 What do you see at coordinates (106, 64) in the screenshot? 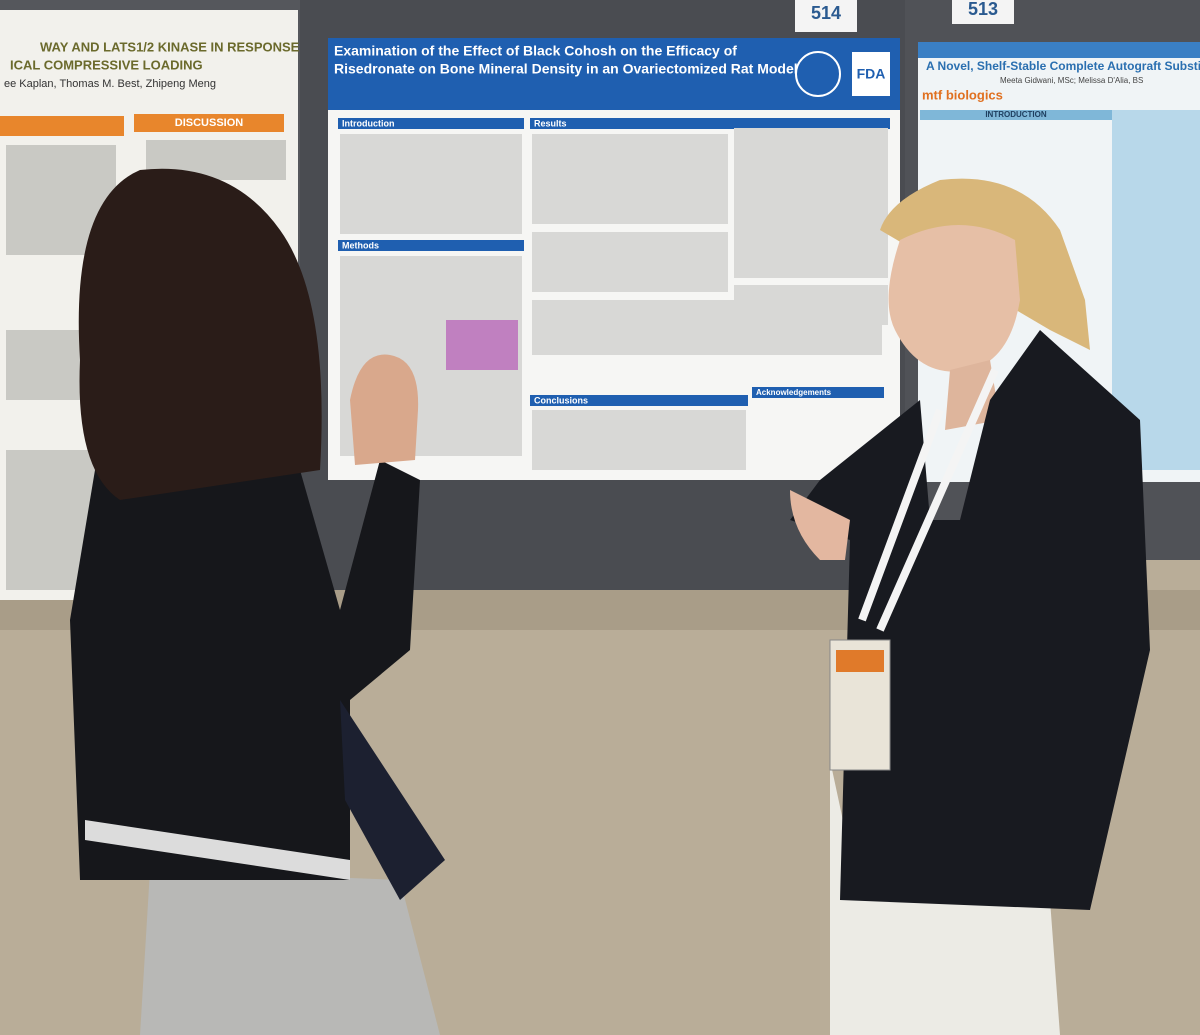
I see `poster-title: ICAL COMPRESSIVE LOADING` at bounding box center [106, 64].